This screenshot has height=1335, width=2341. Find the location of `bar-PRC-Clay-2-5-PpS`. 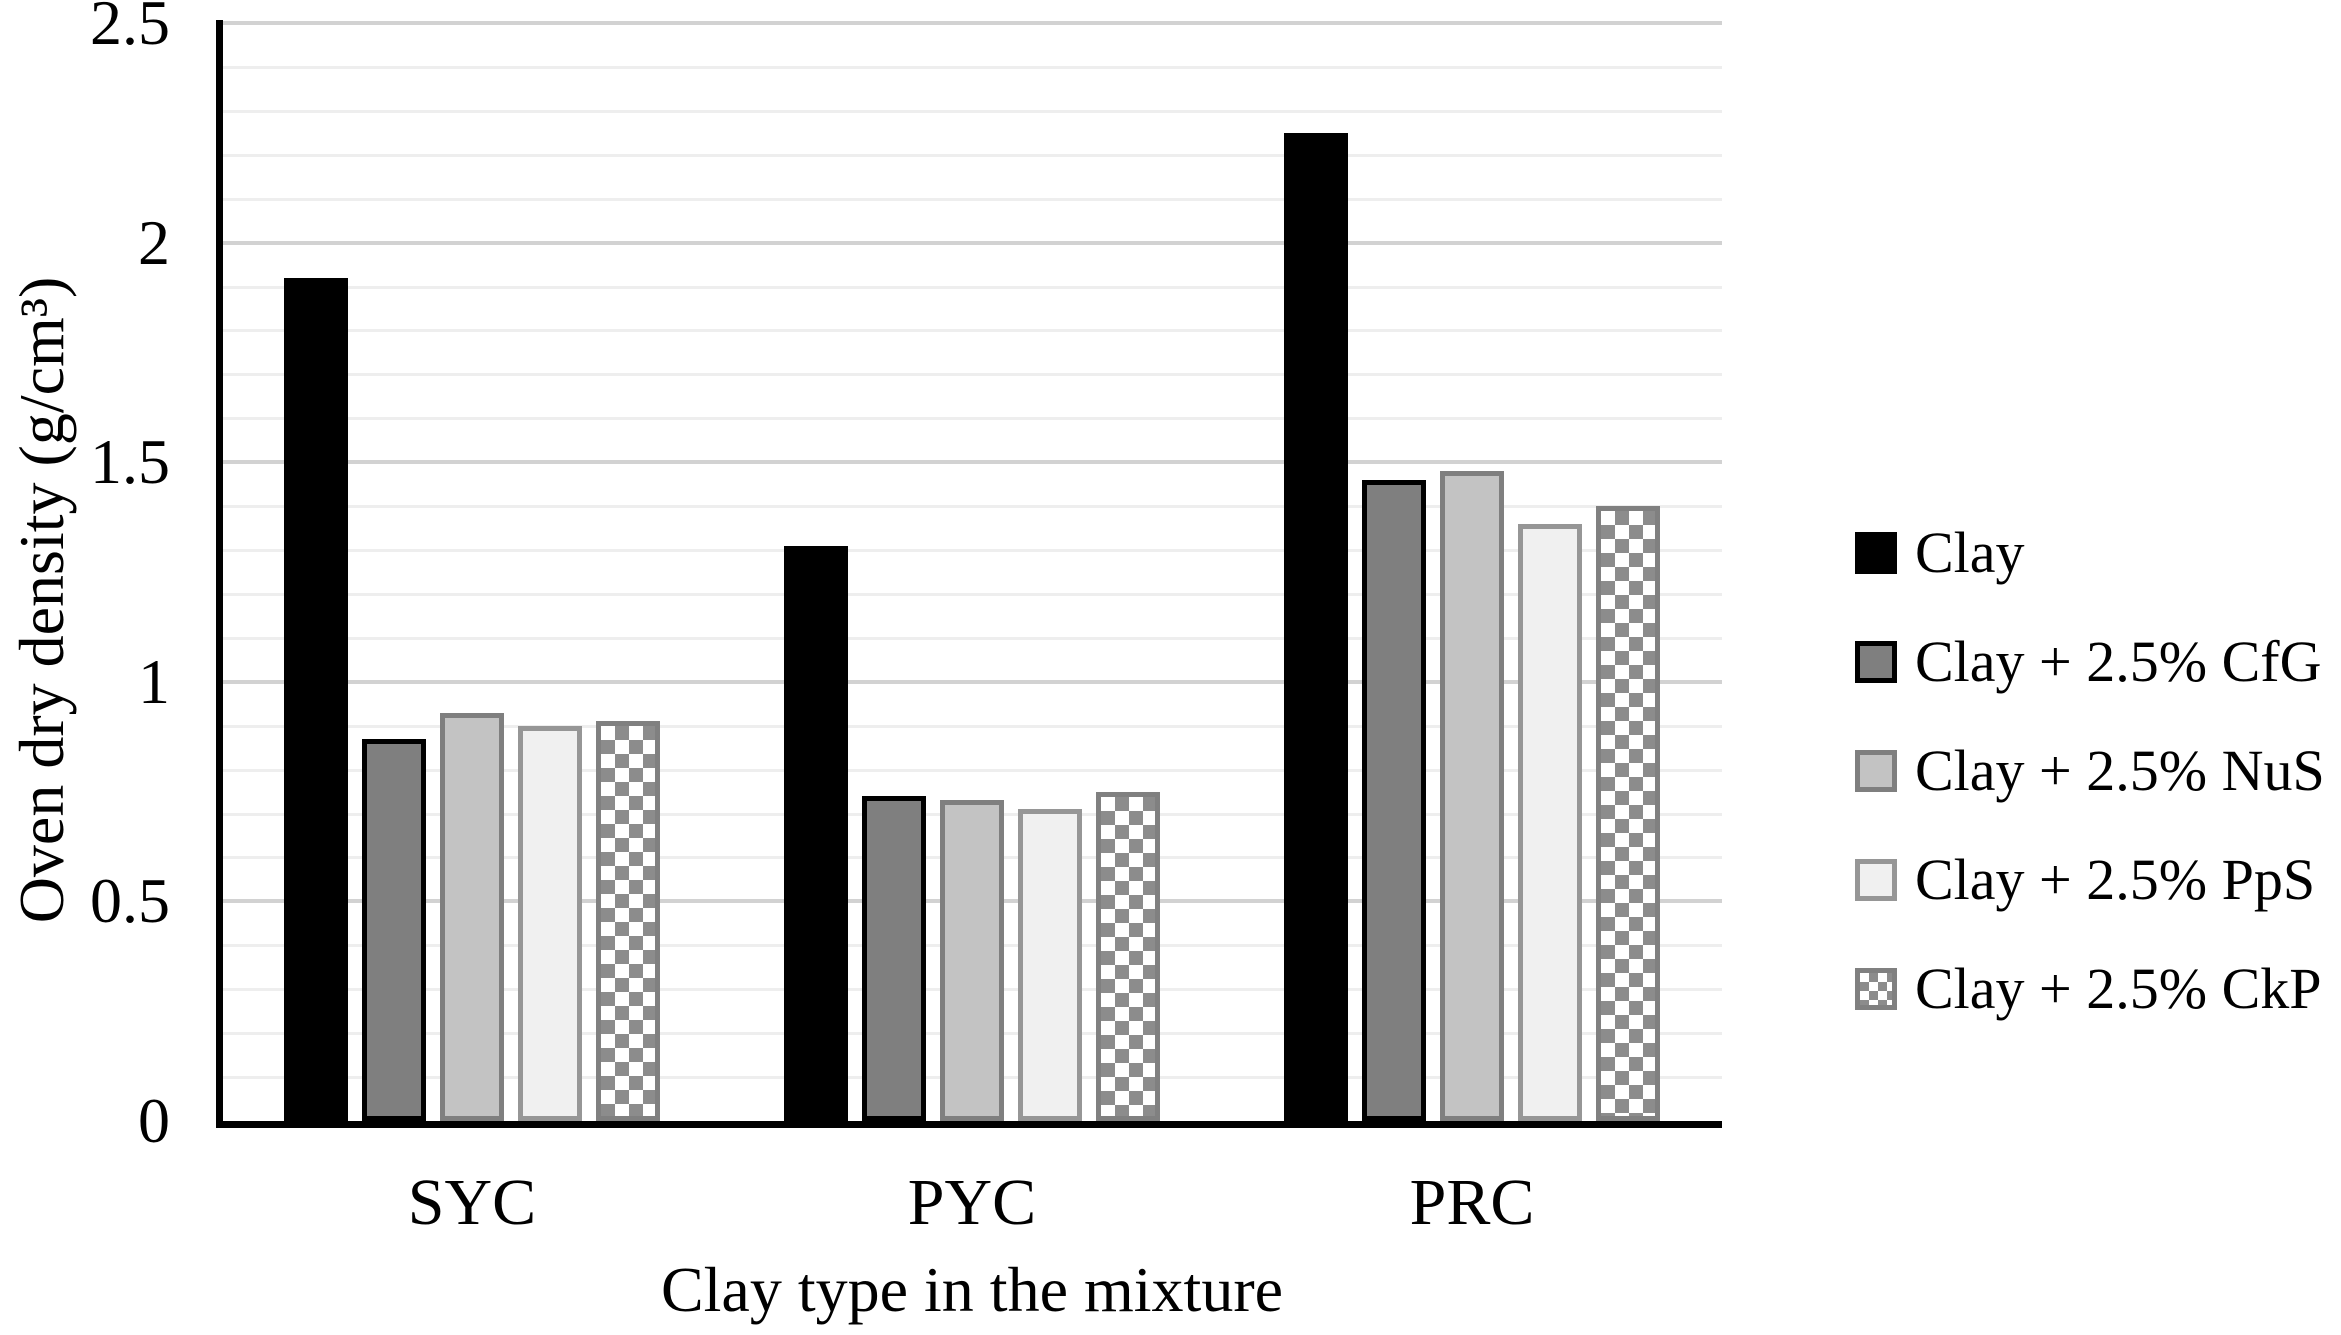

bar-PRC-Clay-2-5-PpS is located at coordinates (1550, 822).